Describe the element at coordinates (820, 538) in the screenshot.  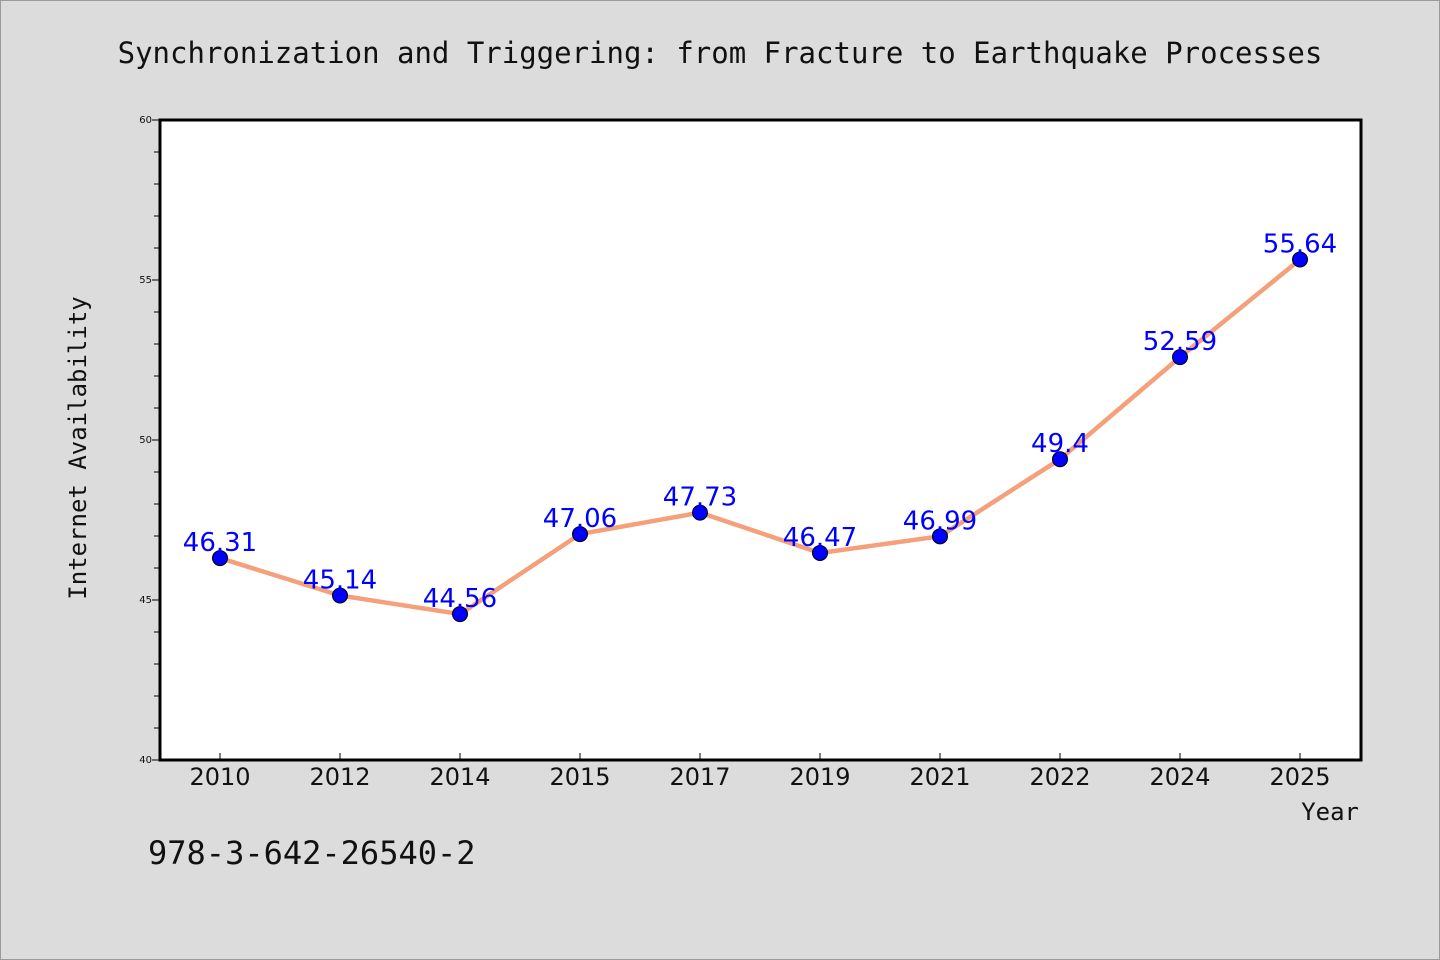
I see `data-label: 46.47` at that location.